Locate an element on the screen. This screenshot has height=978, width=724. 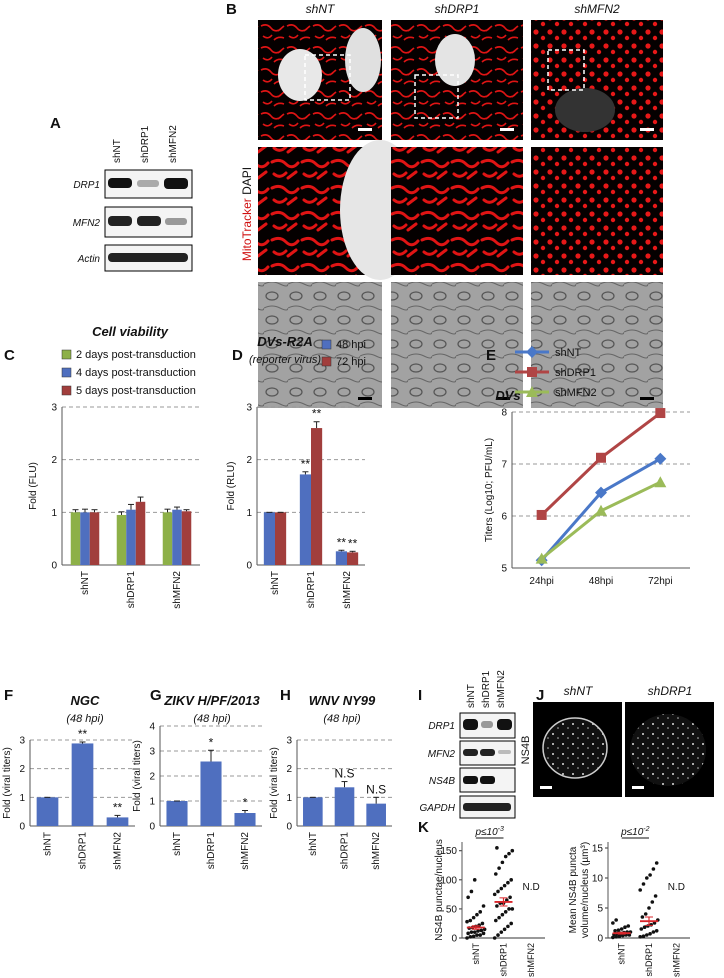
legend-swatch is located at coordinates (66, 354).